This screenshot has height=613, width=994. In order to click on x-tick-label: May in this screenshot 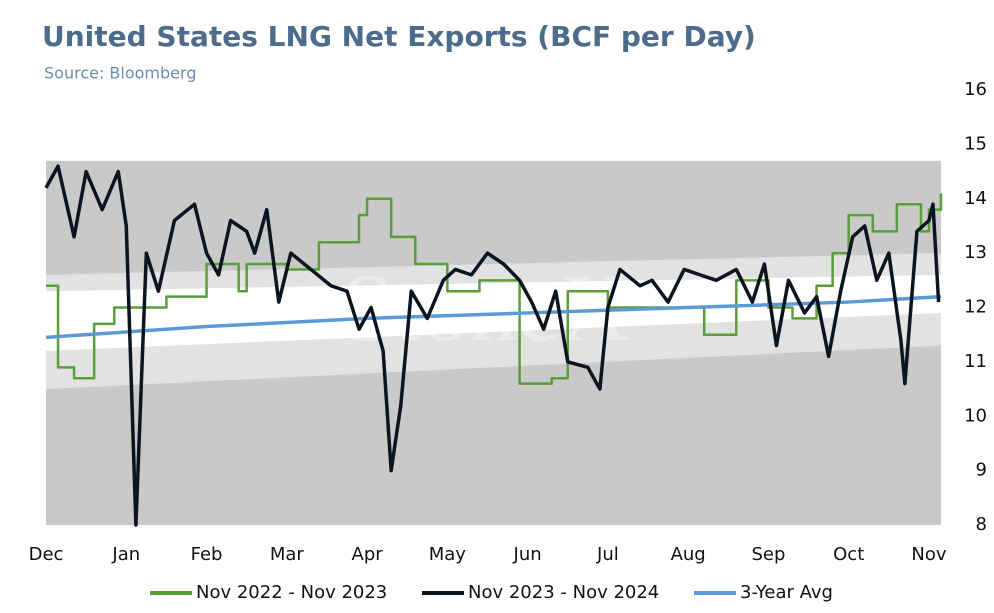, I will do `click(448, 554)`.